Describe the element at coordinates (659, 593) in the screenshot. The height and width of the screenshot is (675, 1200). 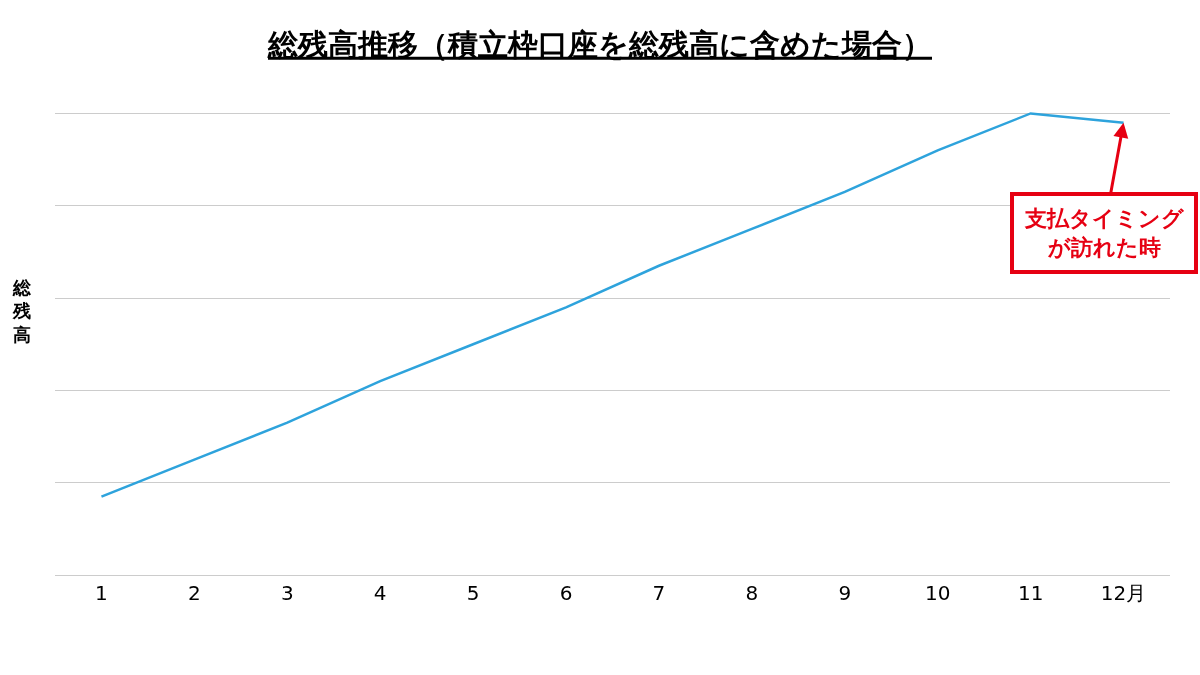
I see `x-tick-label: 7` at that location.